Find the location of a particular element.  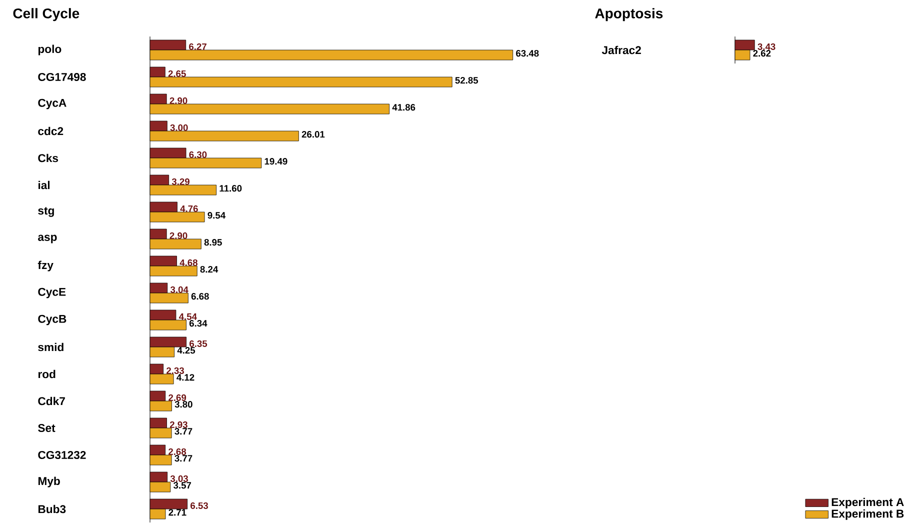

data-label: 6.35 is located at coordinates (199, 343).